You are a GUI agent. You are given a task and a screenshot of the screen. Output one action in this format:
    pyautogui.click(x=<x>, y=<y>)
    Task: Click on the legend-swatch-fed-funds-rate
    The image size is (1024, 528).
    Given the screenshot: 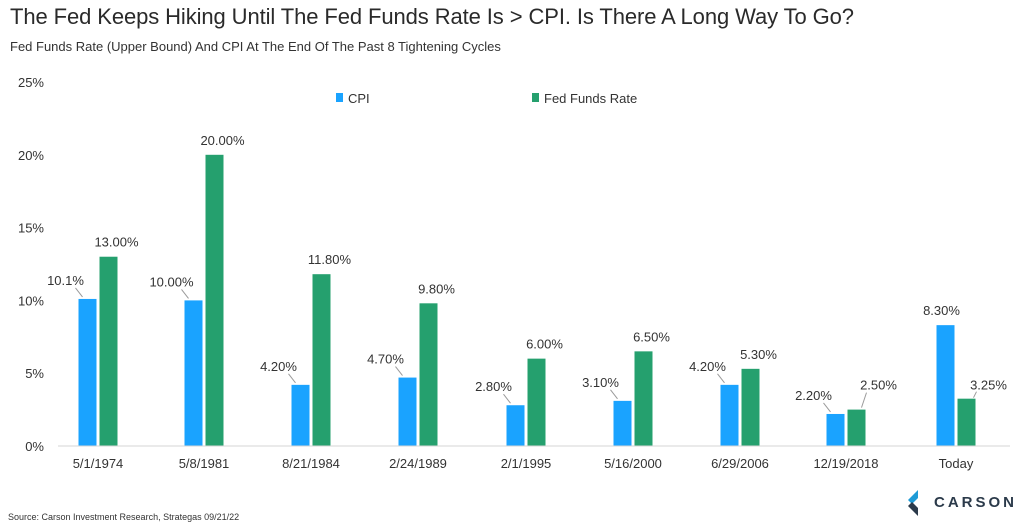 What is the action you would take?
    pyautogui.click(x=535, y=97)
    